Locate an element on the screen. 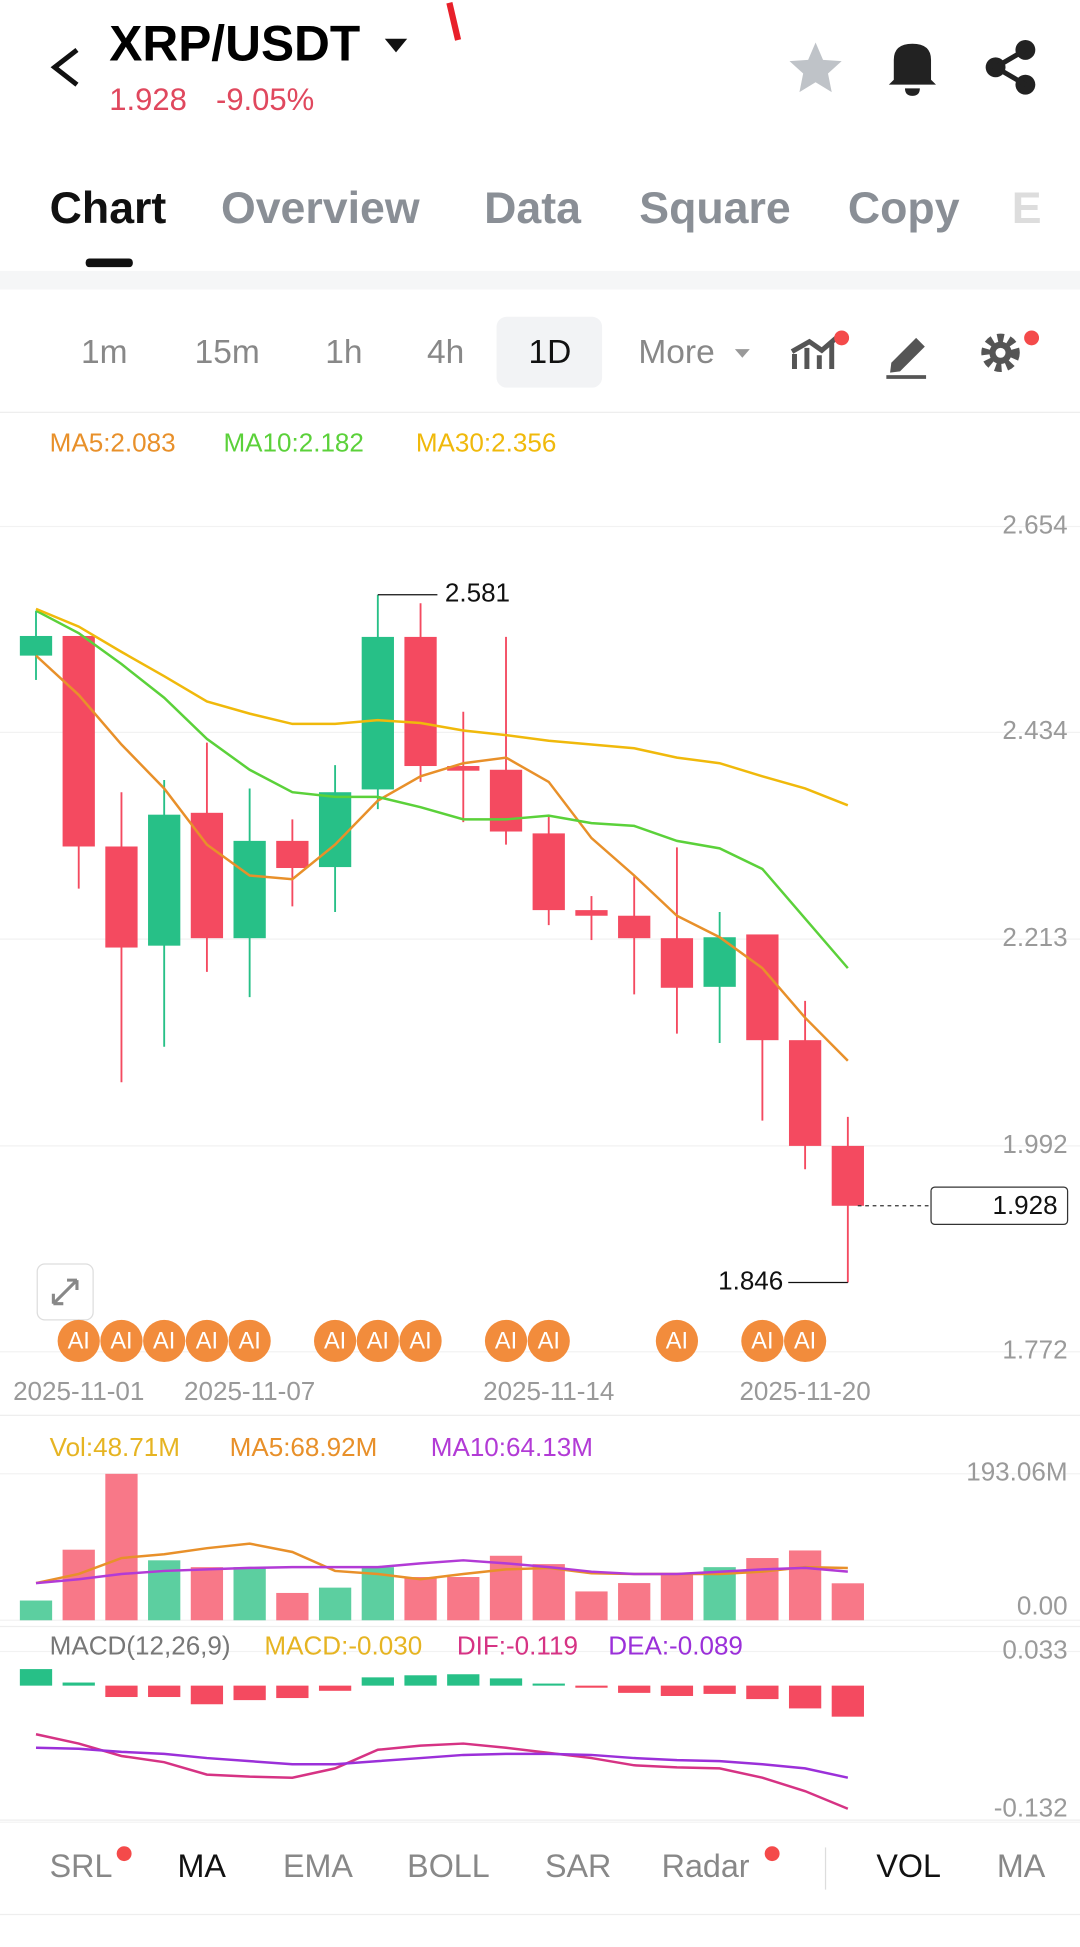  interval: 15m is located at coordinates (227, 352).